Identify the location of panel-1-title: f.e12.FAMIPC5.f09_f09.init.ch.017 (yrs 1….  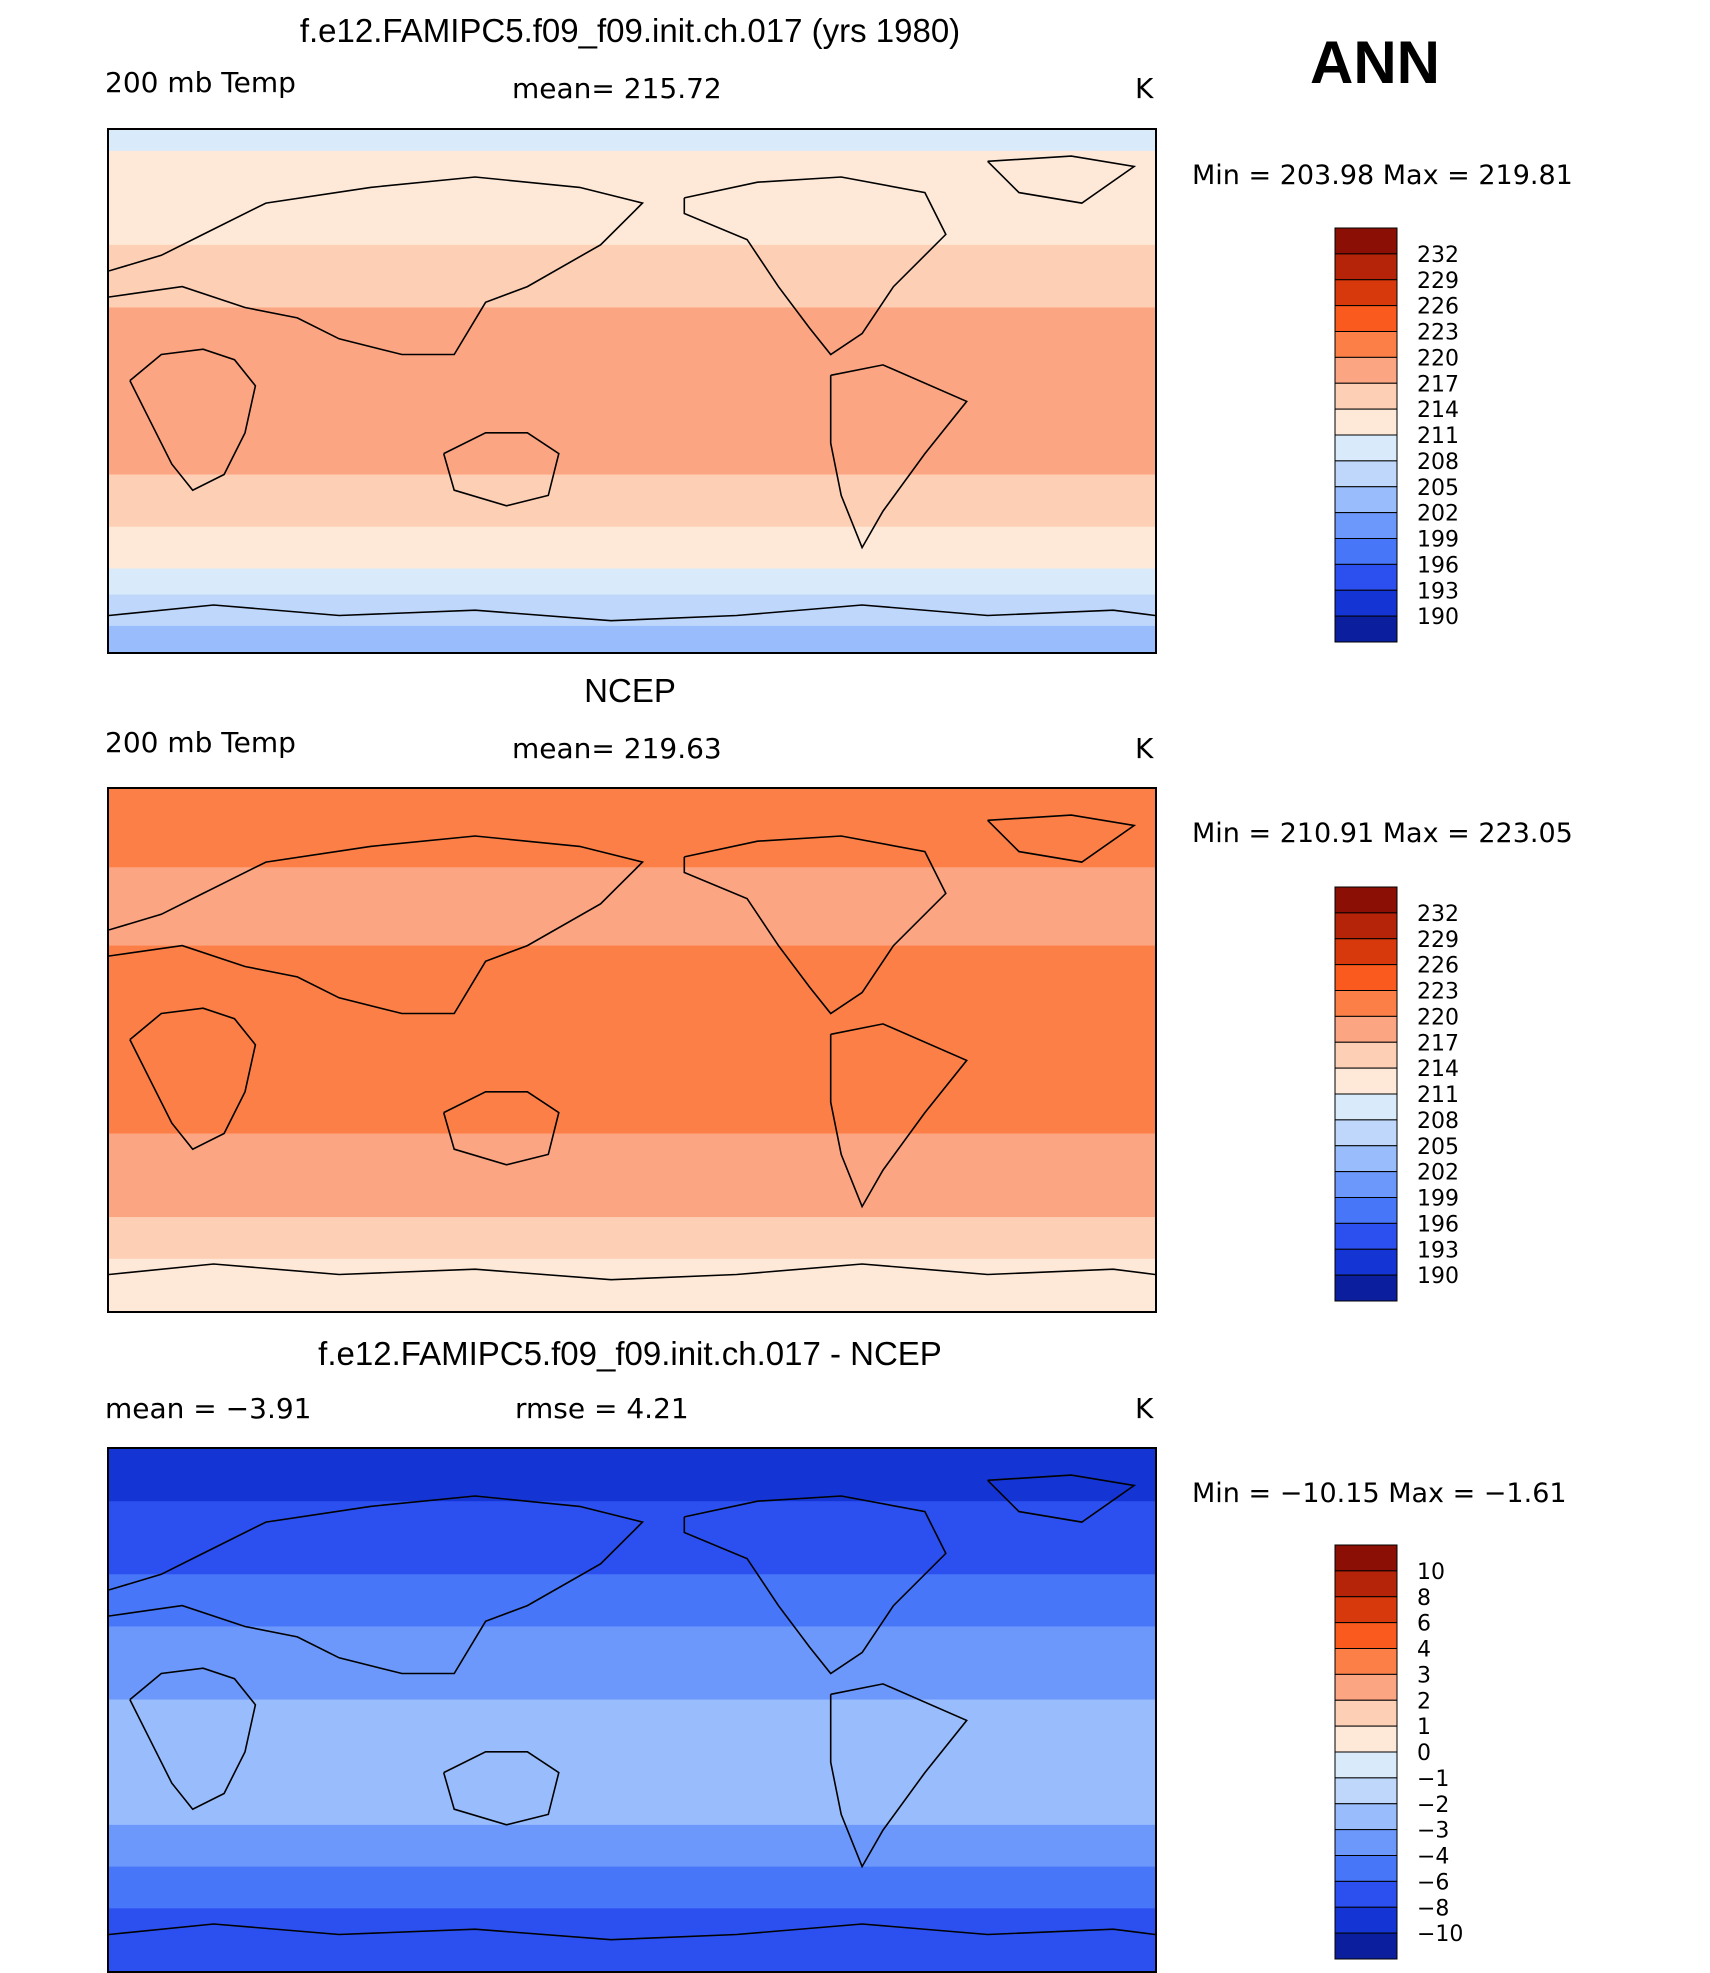
(630, 30).